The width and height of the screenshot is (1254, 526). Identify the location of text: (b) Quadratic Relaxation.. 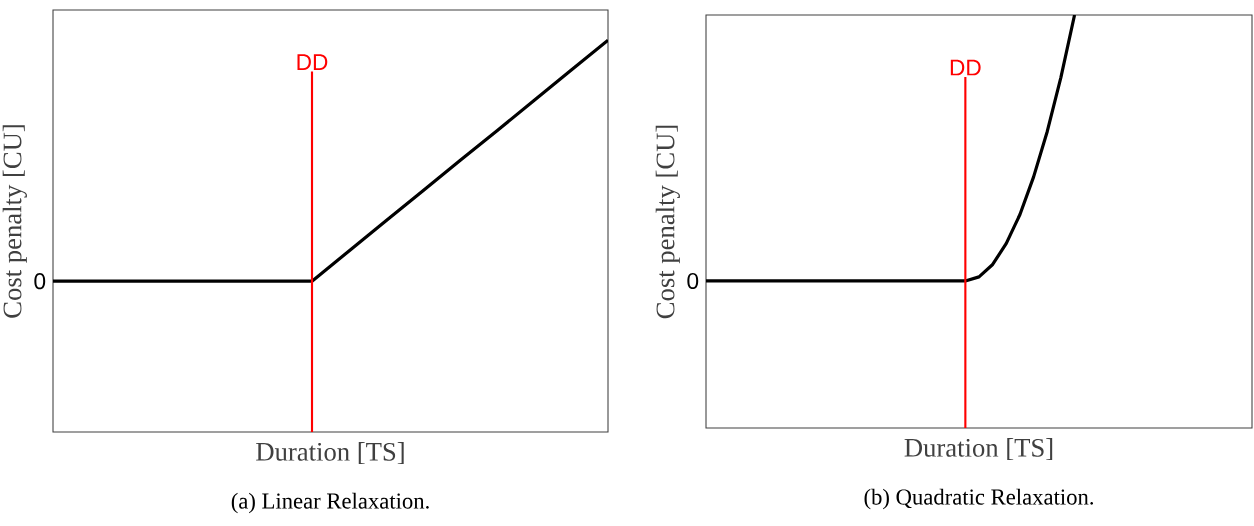
(979, 499).